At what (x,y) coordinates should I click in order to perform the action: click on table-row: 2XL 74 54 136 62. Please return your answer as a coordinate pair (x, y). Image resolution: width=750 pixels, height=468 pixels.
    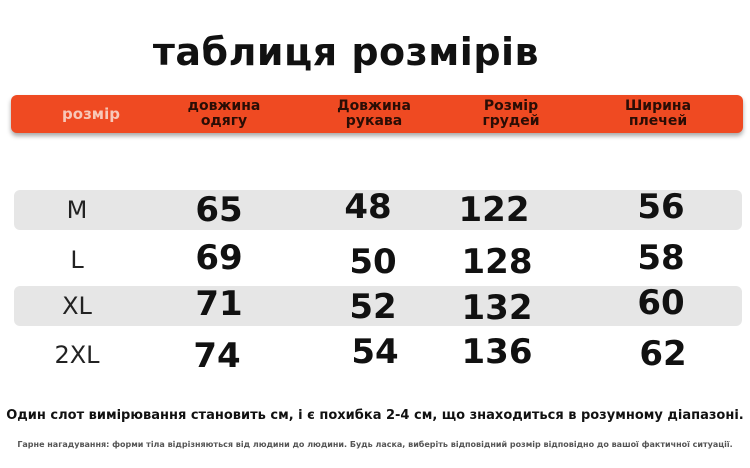
    Looking at the image, I should click on (378, 354).